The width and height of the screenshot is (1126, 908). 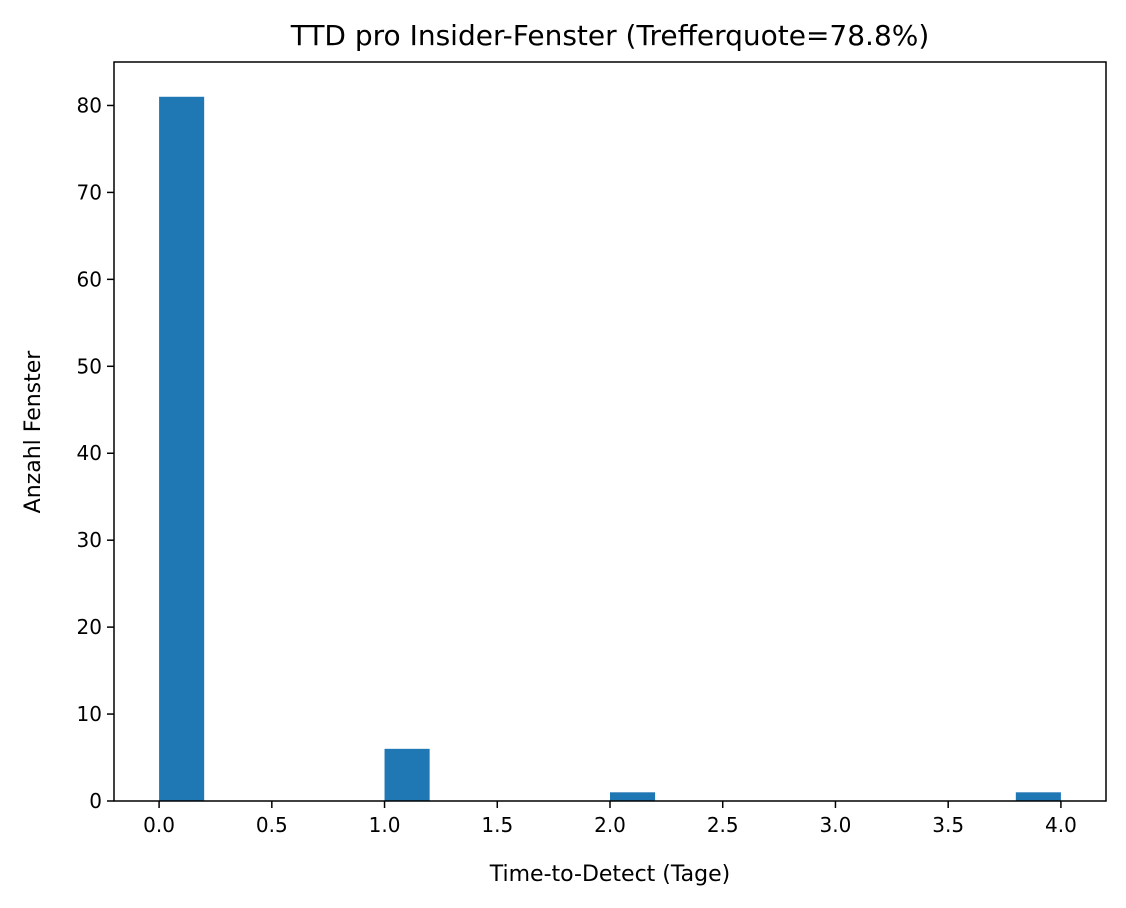 What do you see at coordinates (497, 825) in the screenshot?
I see `x-tick-label: 1.5` at bounding box center [497, 825].